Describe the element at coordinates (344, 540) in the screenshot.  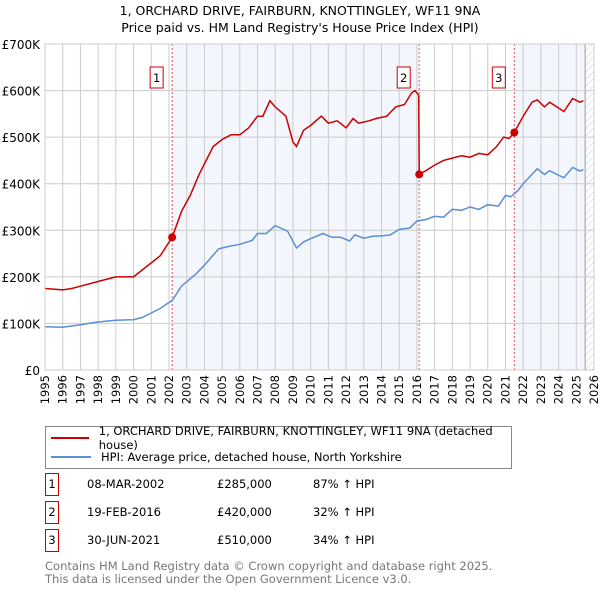
I see `transaction-hpi: 34% ↑ HPI` at that location.